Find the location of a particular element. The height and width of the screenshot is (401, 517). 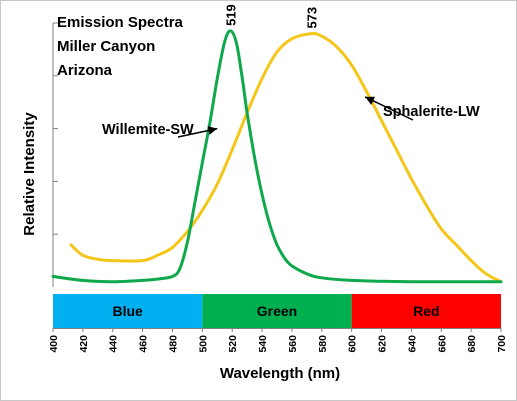

x-tick-label-700: 700 is located at coordinates (502, 344).